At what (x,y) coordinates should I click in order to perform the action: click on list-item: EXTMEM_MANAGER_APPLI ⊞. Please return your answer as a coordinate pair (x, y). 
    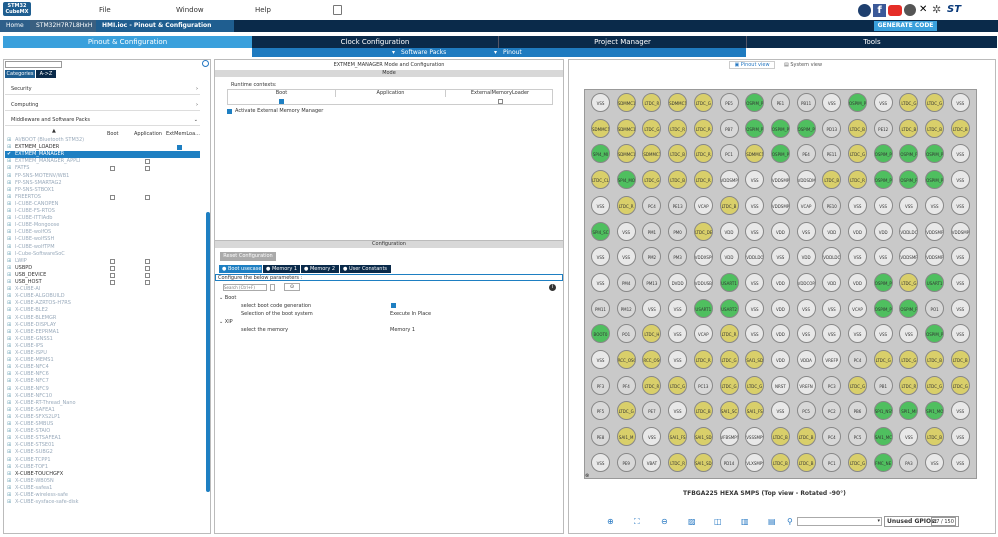
    Looking at the image, I should click on (102, 161).